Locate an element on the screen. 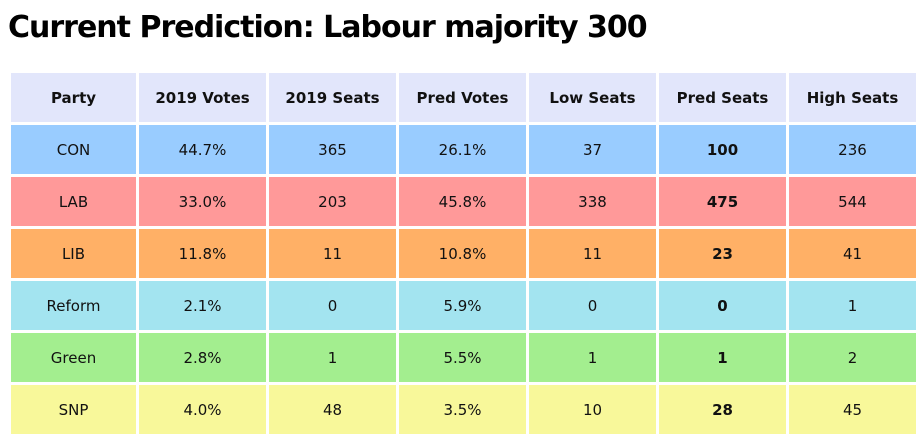 The image size is (920, 438). pred-votes-cell: 10.8% is located at coordinates (462, 253).